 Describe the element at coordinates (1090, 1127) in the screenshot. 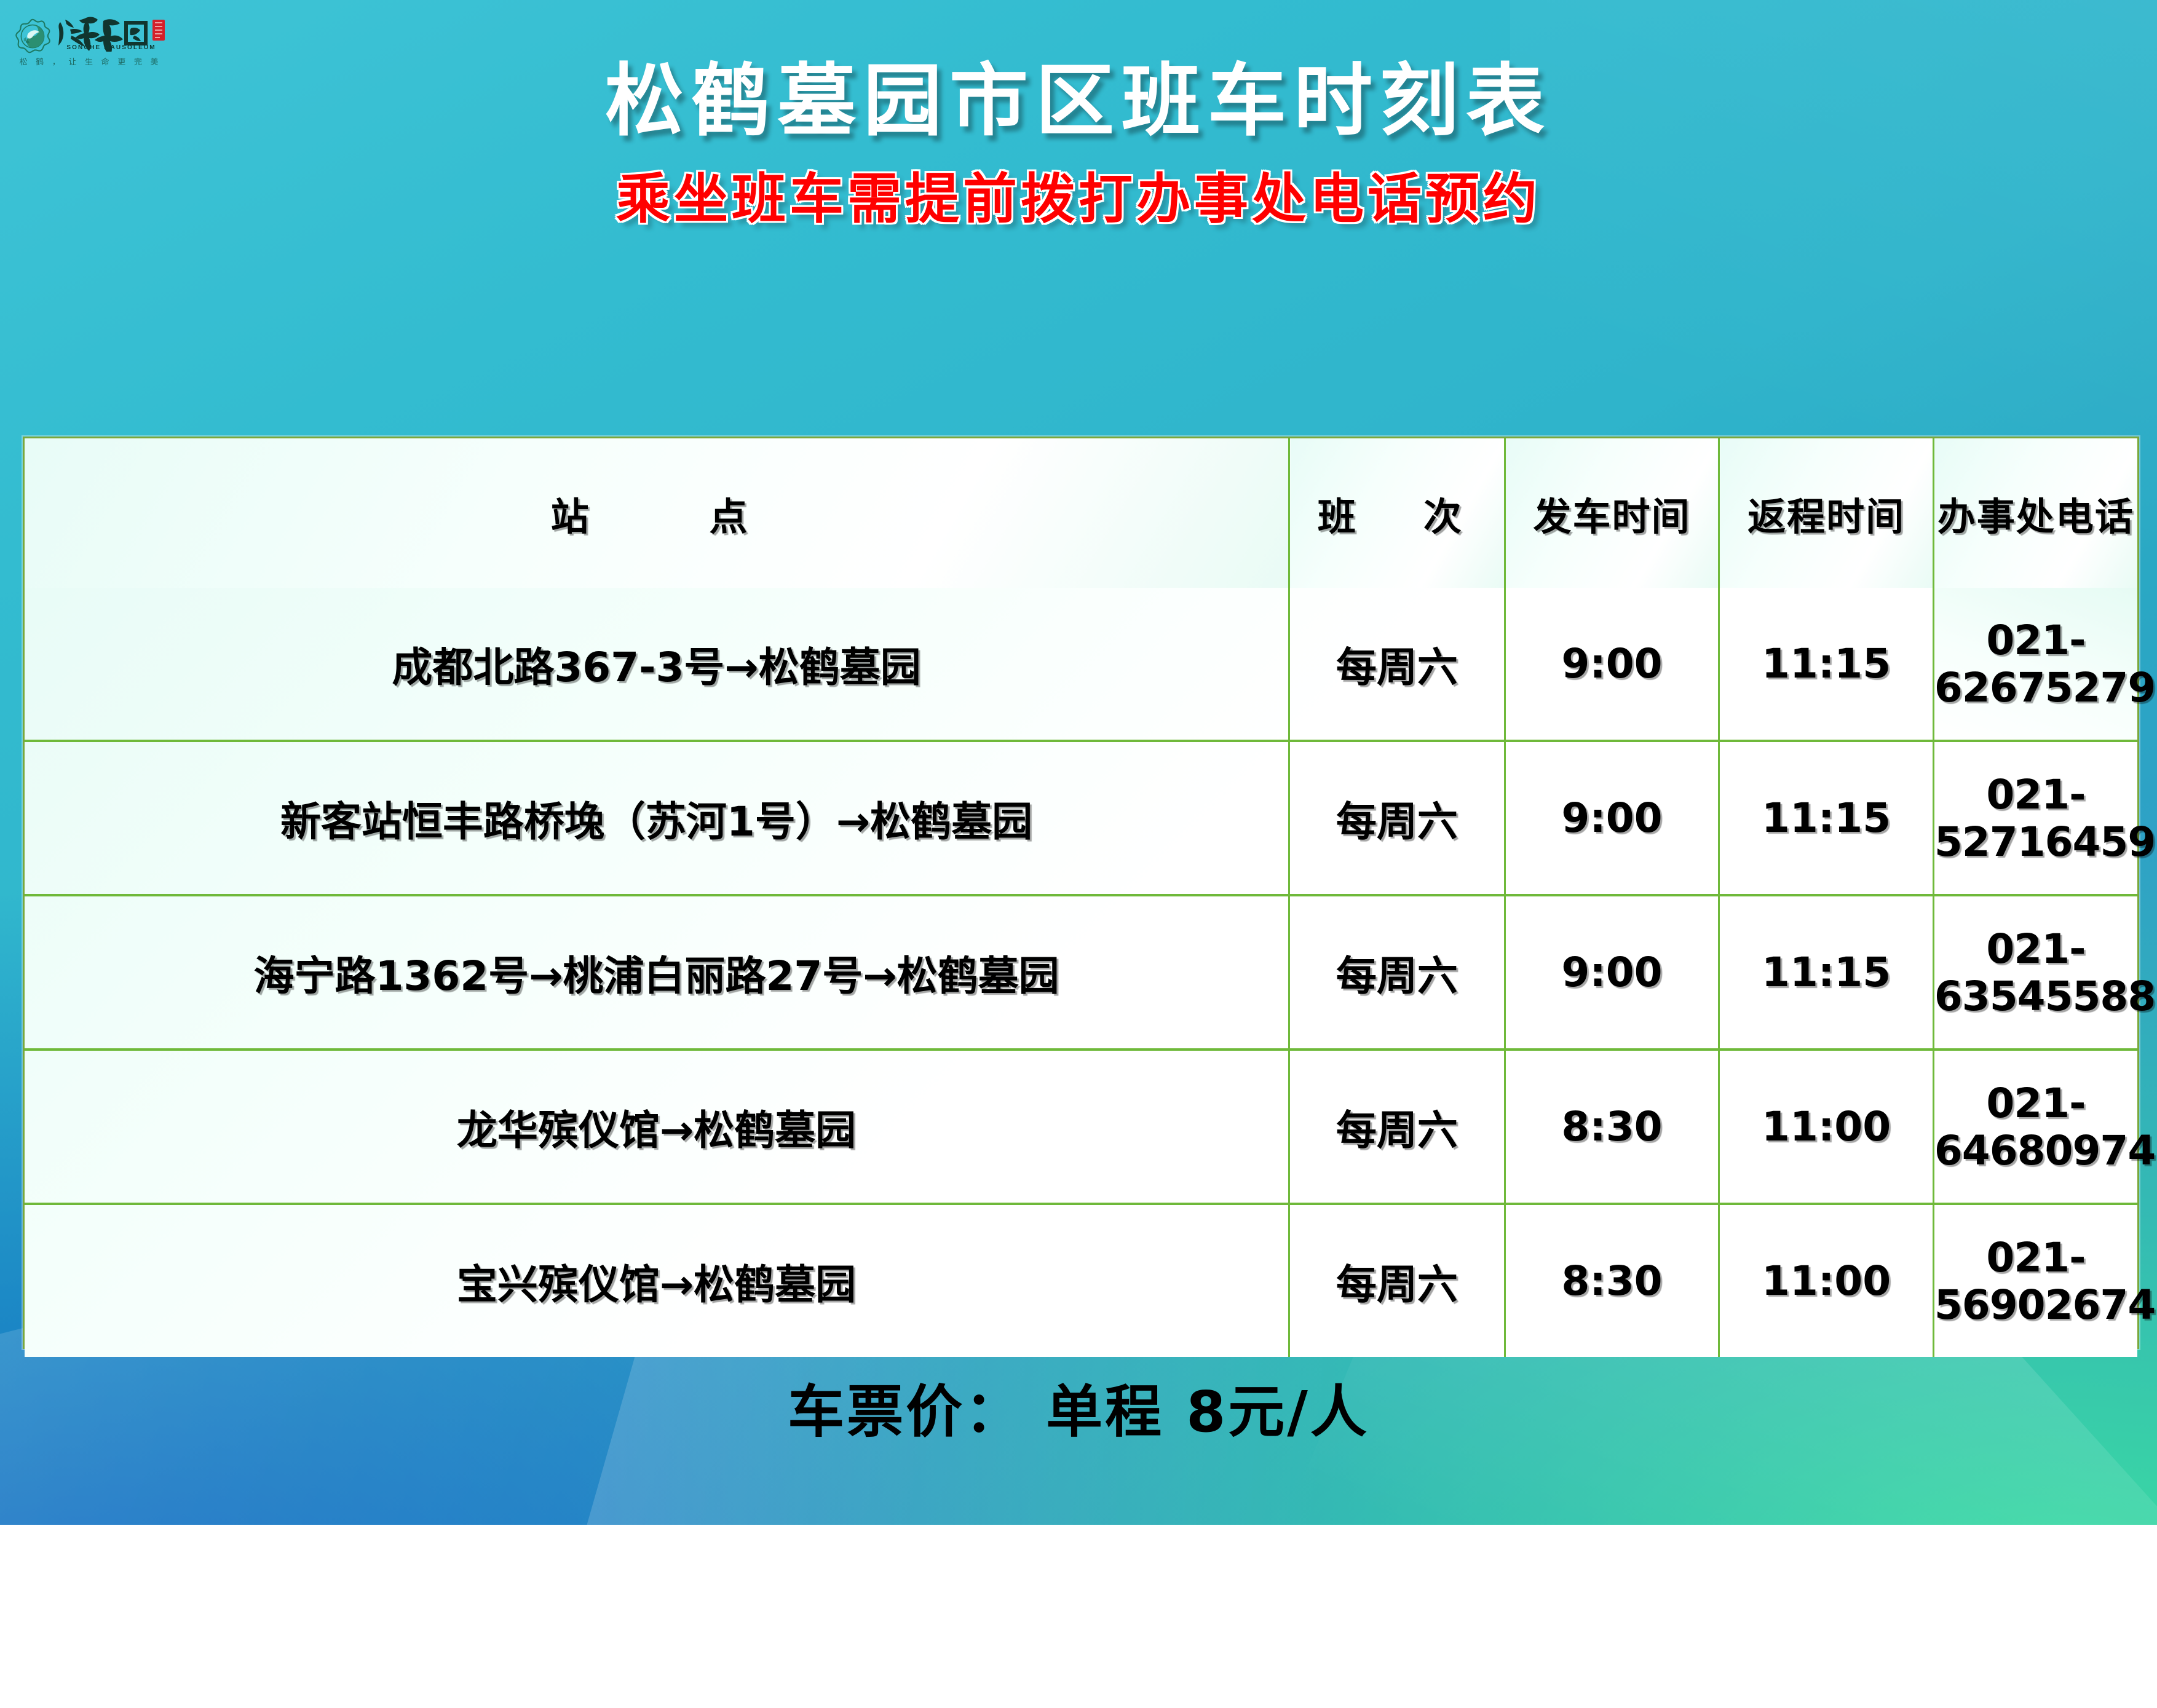

I see `table-row: 龙华殡仪馆→松鹤墓园 每周六 8:30 11:00 021-64680974` at that location.